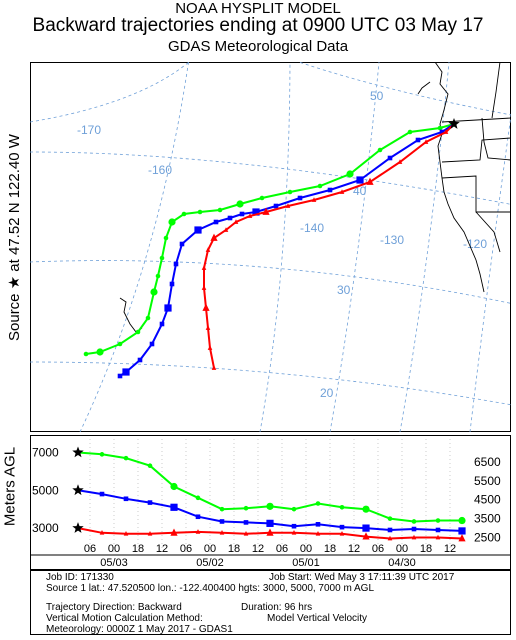 The height and width of the screenshot is (640, 516). Describe the element at coordinates (306, 563) in the screenshot. I see `date-label: 05/01` at that location.